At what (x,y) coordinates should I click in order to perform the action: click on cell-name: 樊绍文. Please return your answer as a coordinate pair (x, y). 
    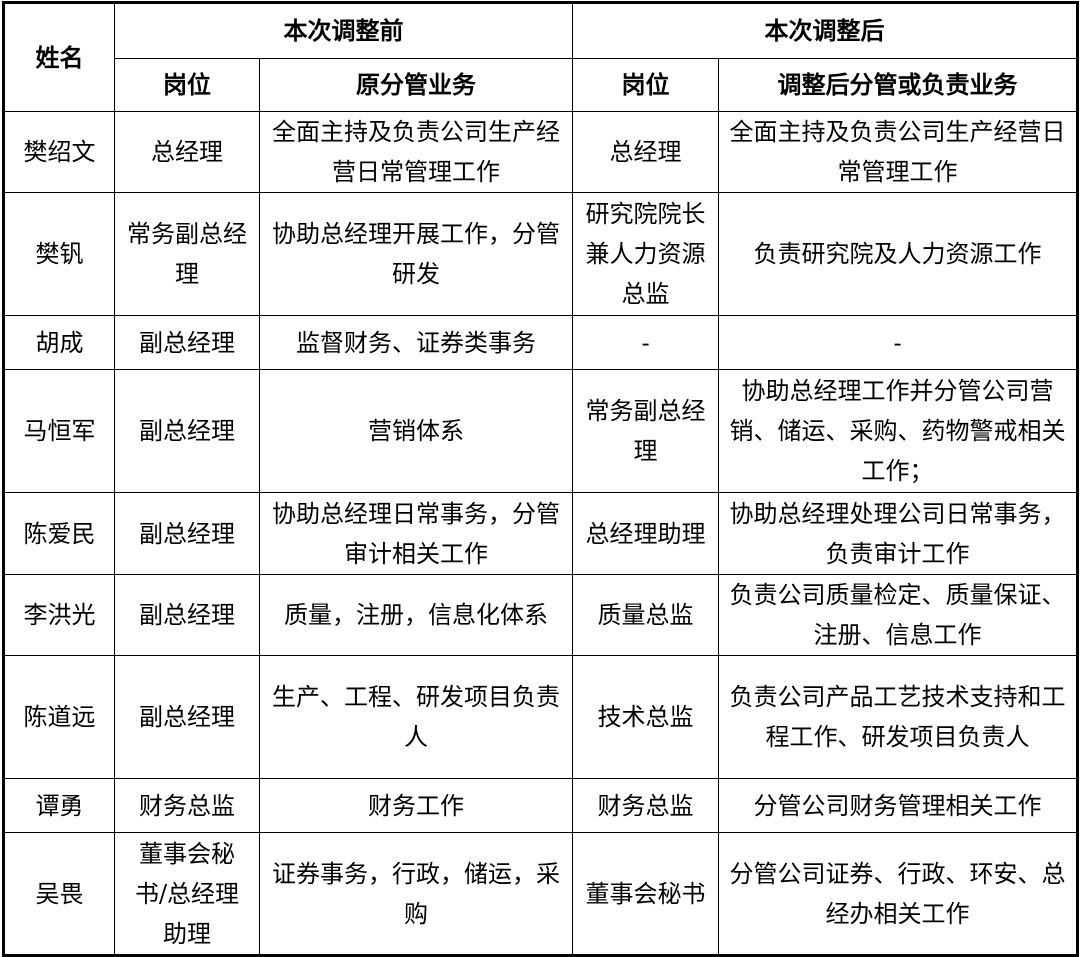
    Looking at the image, I should click on (59, 152).